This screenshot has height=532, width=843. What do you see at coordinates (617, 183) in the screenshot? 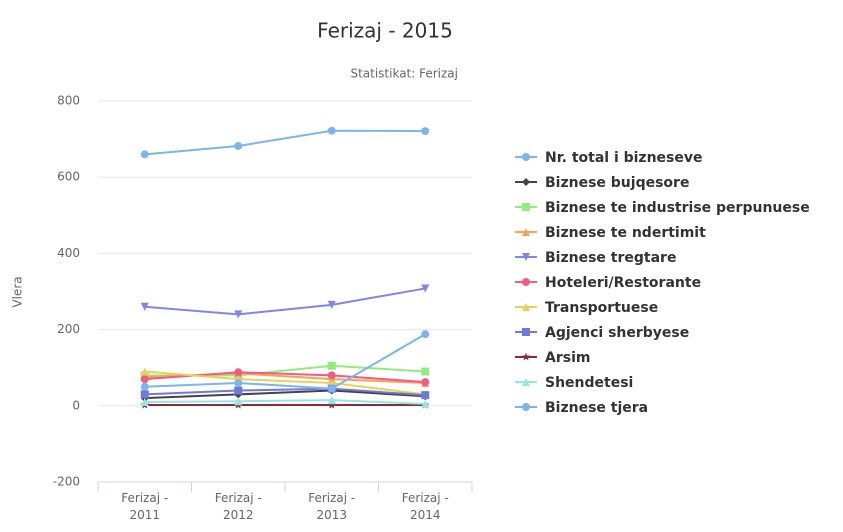
I see `legend-label: Biznese bujqesore` at bounding box center [617, 183].